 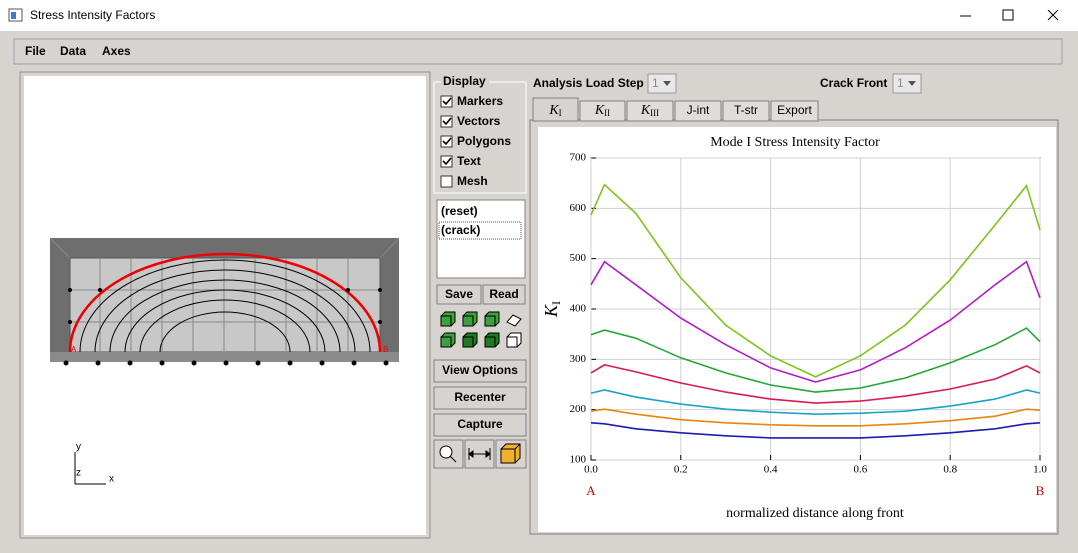 What do you see at coordinates (950, 470) in the screenshot?
I see `x-tick-label: 0.8` at bounding box center [950, 470].